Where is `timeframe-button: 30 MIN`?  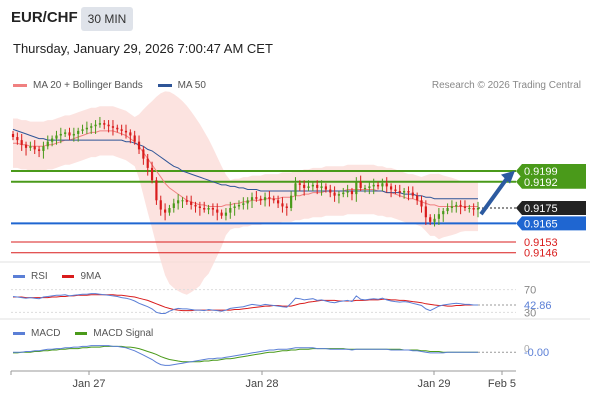
timeframe-button: 30 MIN is located at coordinates (107, 19).